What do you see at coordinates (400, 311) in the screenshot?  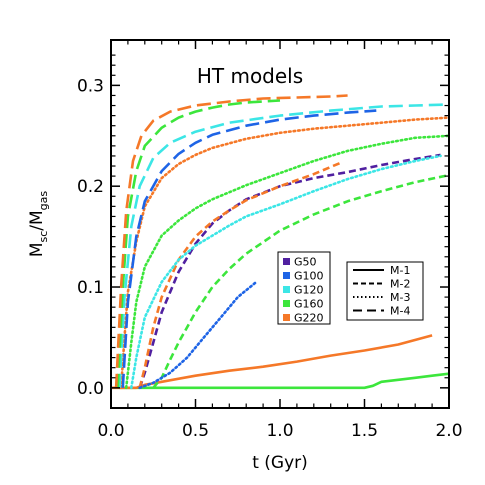 I see `legend-label-m-4: M-4` at bounding box center [400, 311].